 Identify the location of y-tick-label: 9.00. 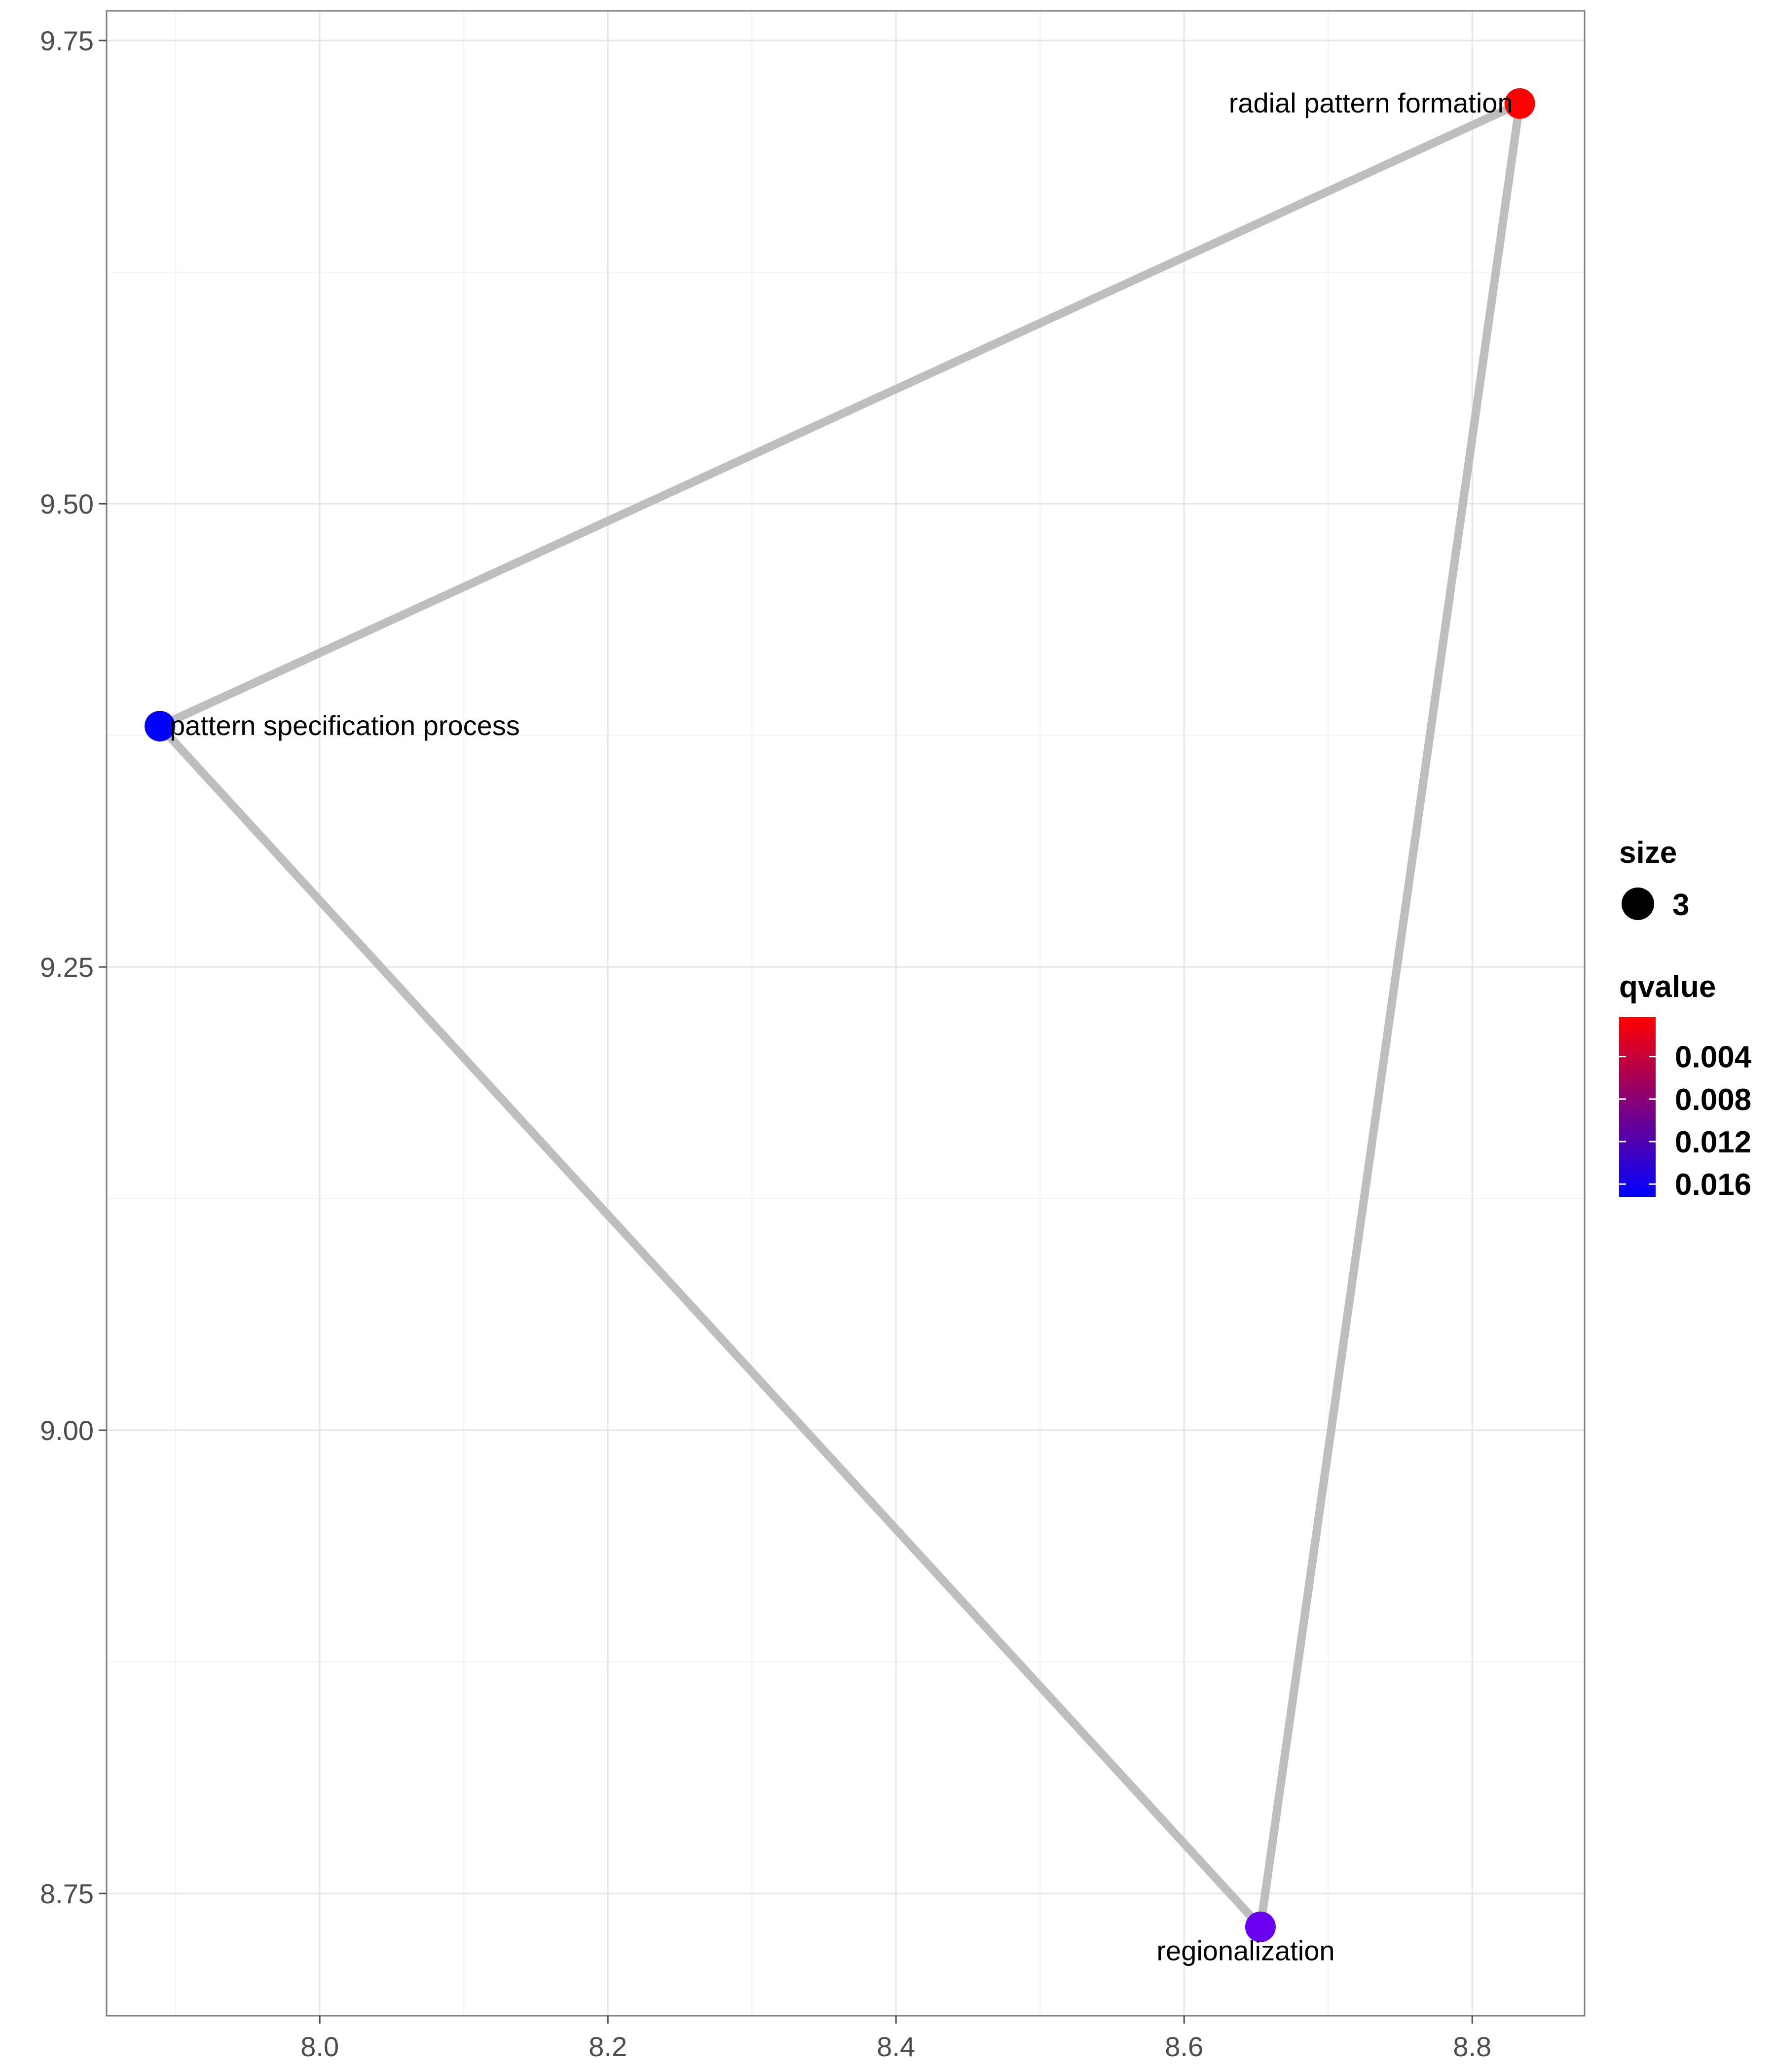
(67, 1431).